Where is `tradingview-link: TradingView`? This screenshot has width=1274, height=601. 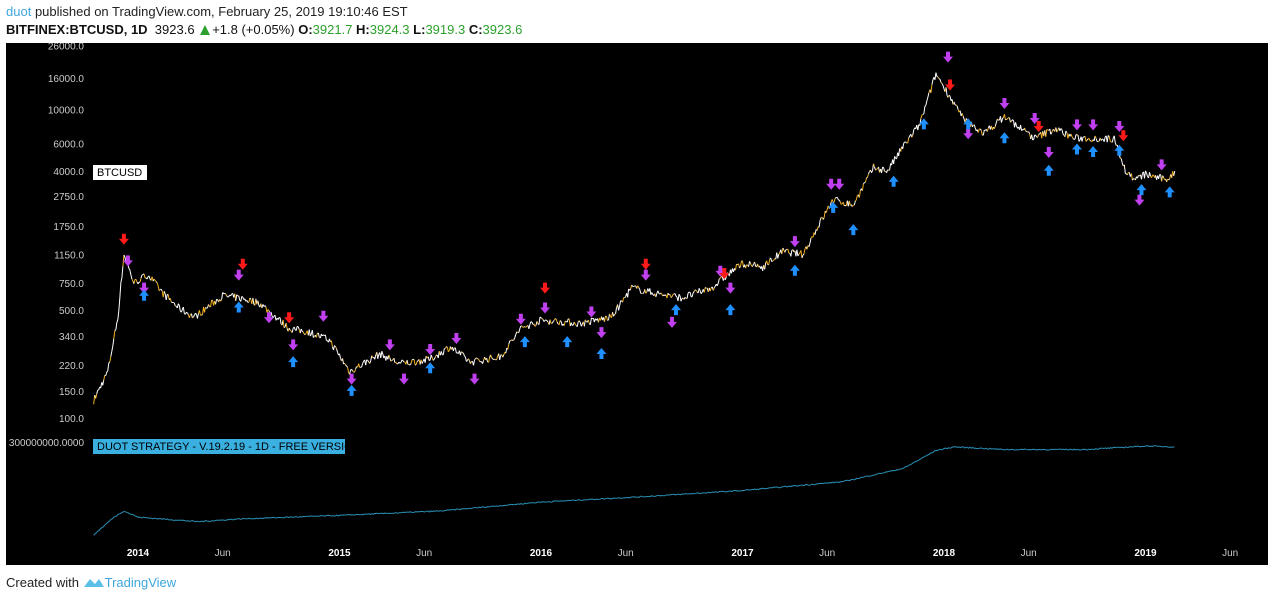
tradingview-link: TradingView is located at coordinates (140, 582).